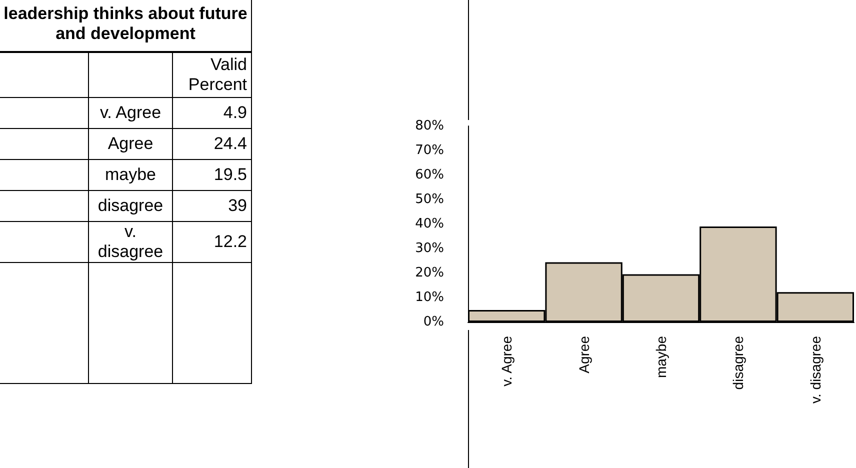 The width and height of the screenshot is (856, 468). I want to click on y-tick-label: 10%, so click(429, 297).